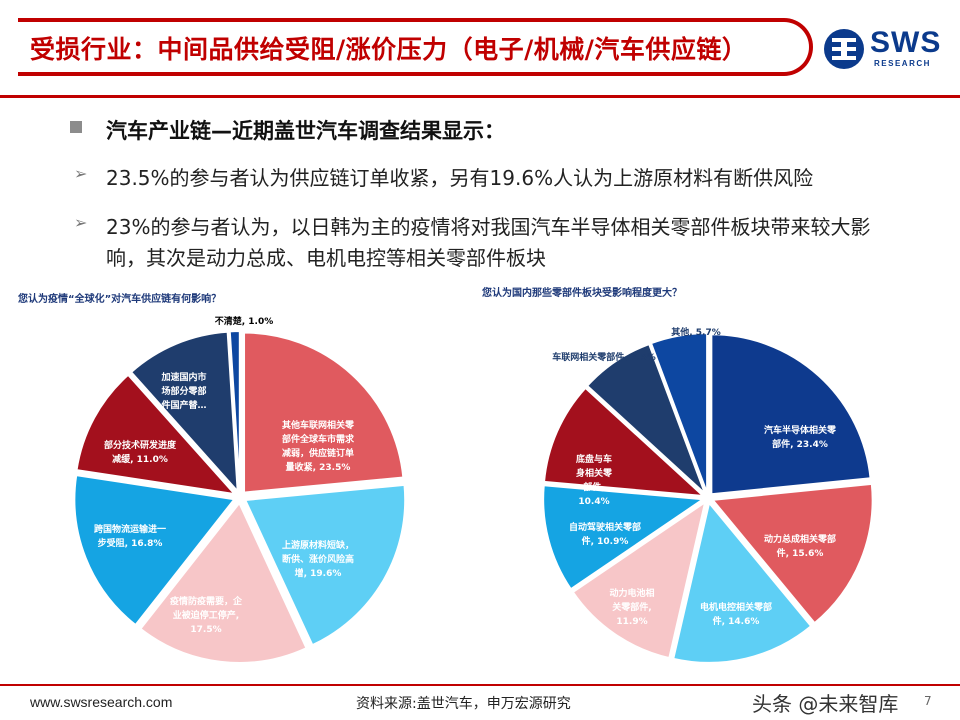 The width and height of the screenshot is (960, 720). Describe the element at coordinates (488, 227) in the screenshot. I see `sub-bullet-2-text: 23%的参与者认为，以日韩为主的疫情将对我国汽车半导体相关零部件板块带来较大影` at that location.